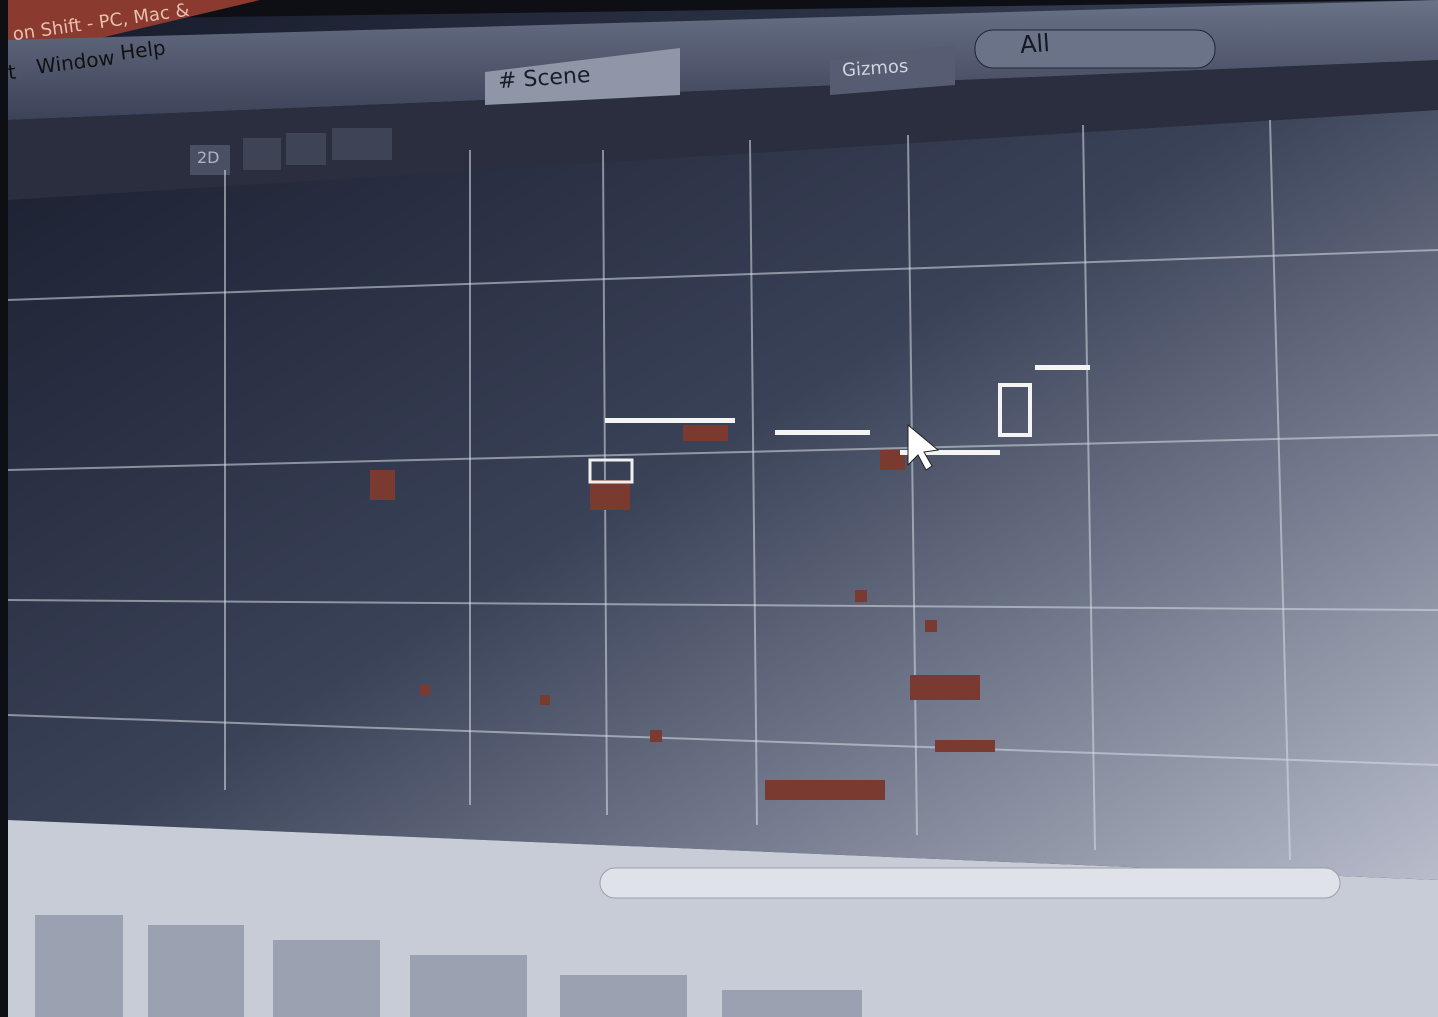 The height and width of the screenshot is (1017, 1438). What do you see at coordinates (1095, 49) in the screenshot?
I see `search-field` at bounding box center [1095, 49].